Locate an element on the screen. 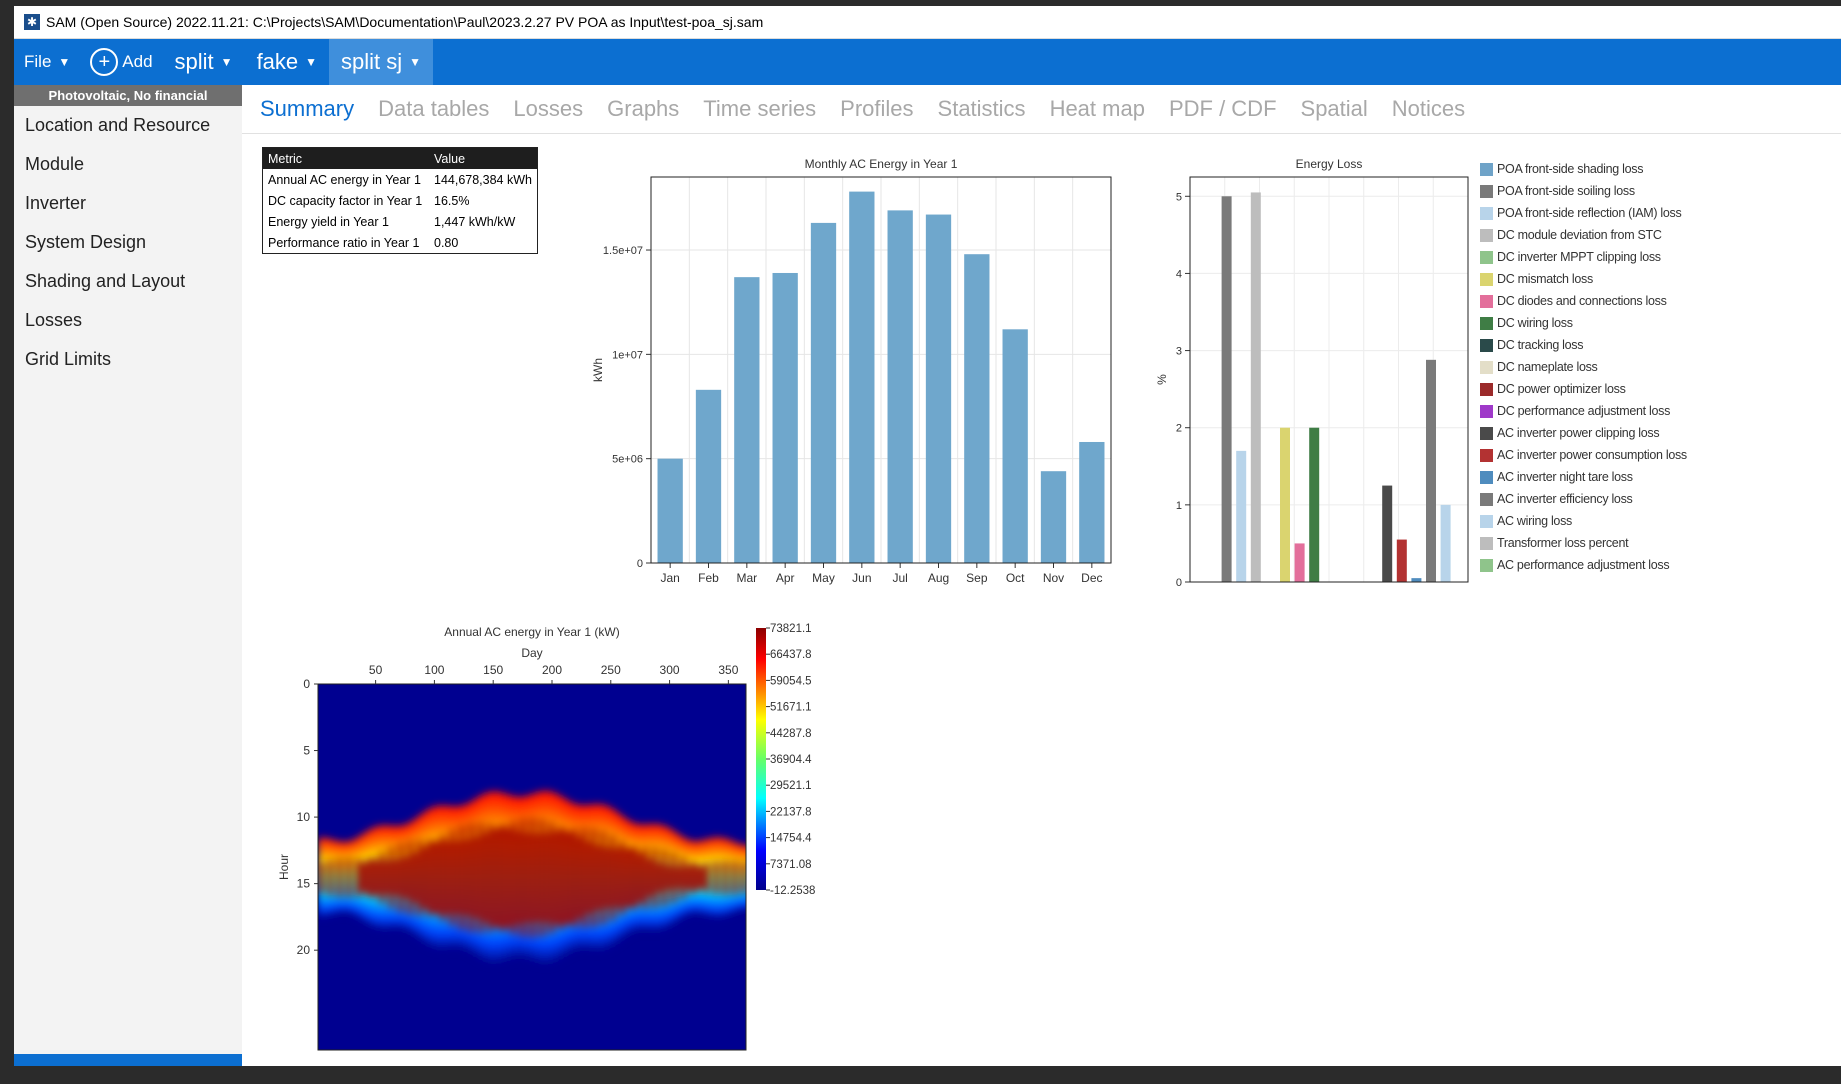 The image size is (1841, 1084). legend-label: POA front-side shading loss is located at coordinates (1570, 169).